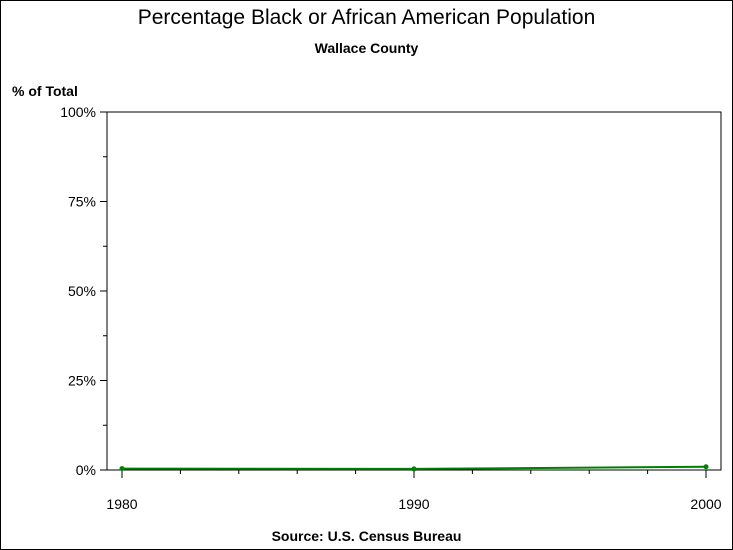 The height and width of the screenshot is (550, 733). What do you see at coordinates (82, 202) in the screenshot?
I see `y-tick-label: 75%` at bounding box center [82, 202].